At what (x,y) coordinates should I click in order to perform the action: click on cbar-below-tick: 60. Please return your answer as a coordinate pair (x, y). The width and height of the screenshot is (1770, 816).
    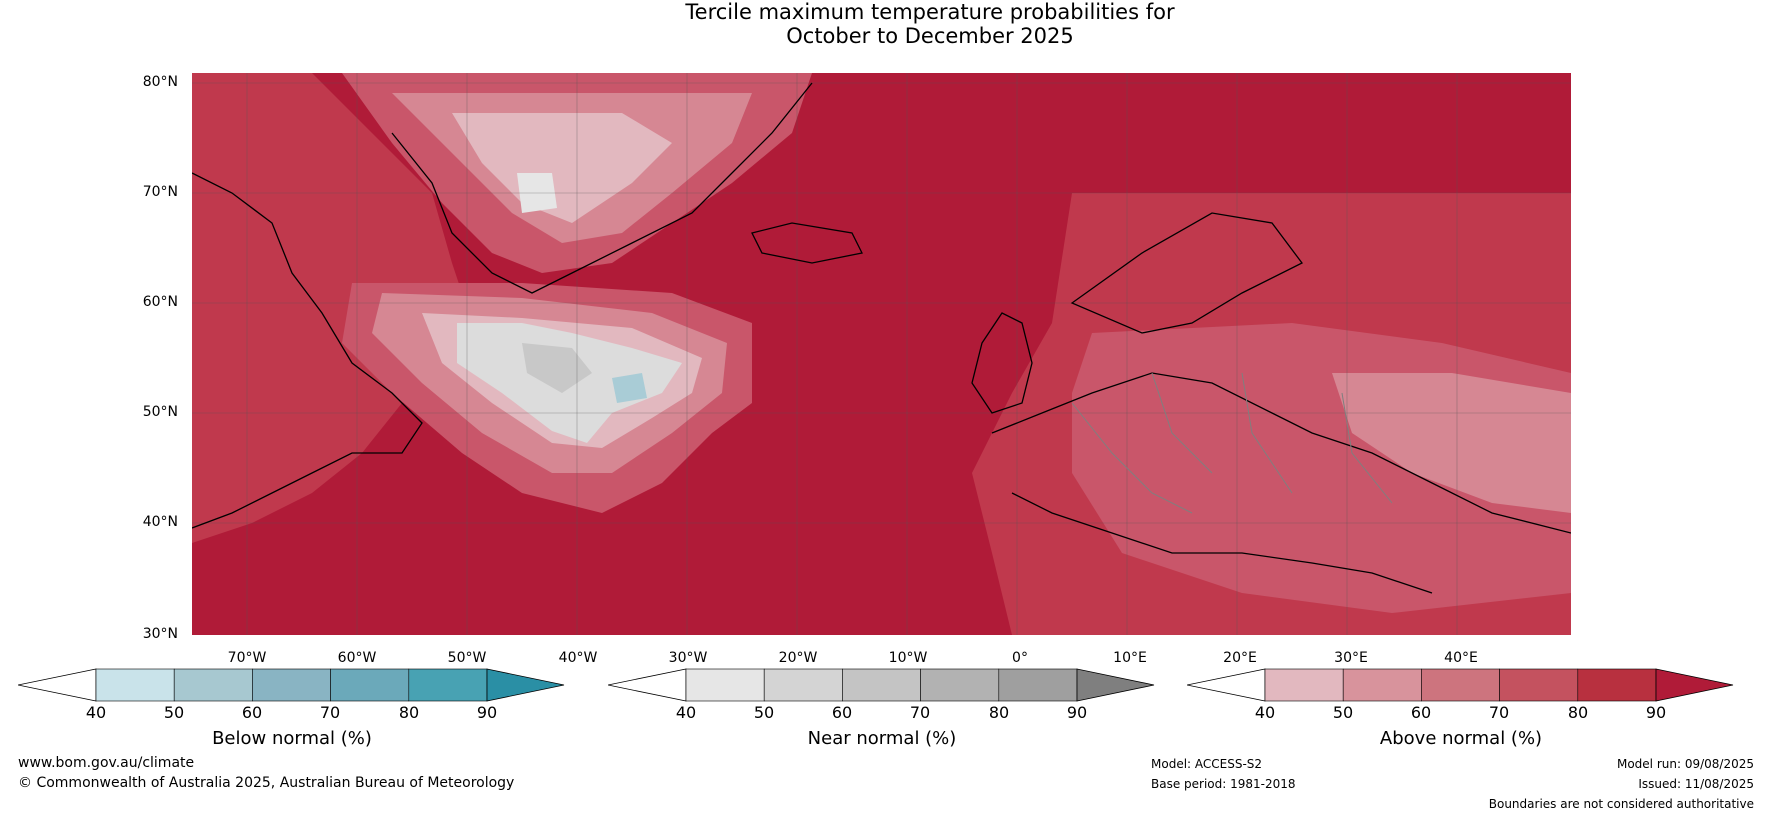
    Looking at the image, I should click on (252, 712).